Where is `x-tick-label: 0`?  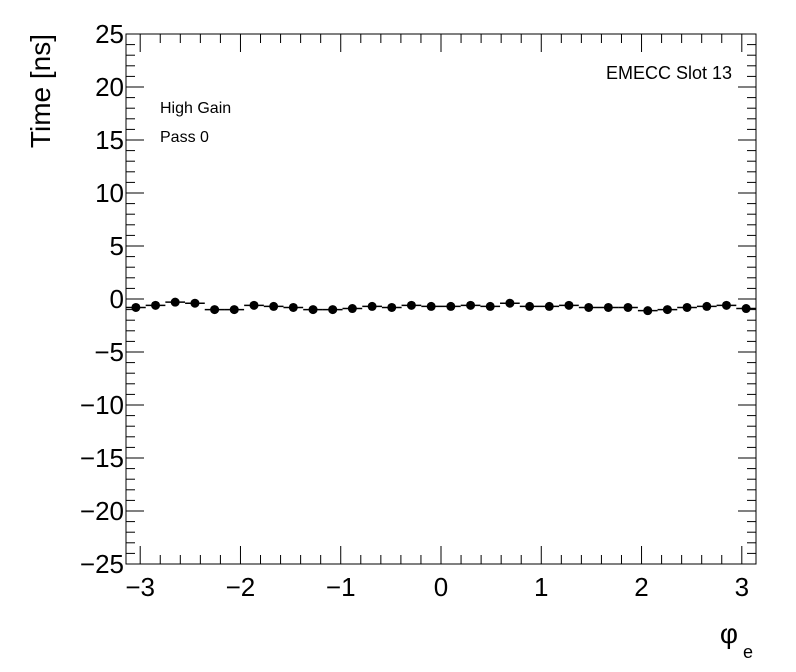
x-tick-label: 0 is located at coordinates (441, 587).